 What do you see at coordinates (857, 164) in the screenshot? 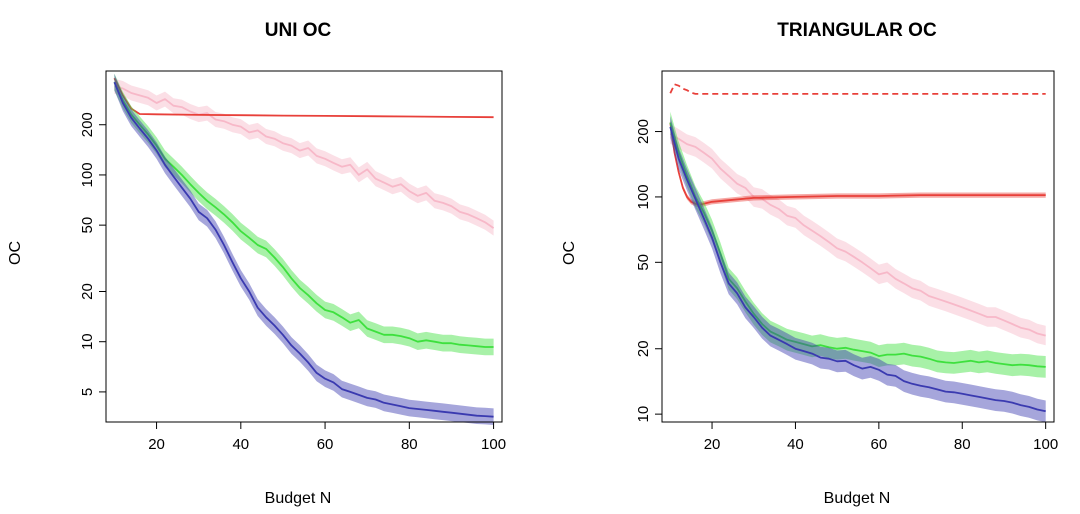
I see `series-2-line` at bounding box center [857, 164].